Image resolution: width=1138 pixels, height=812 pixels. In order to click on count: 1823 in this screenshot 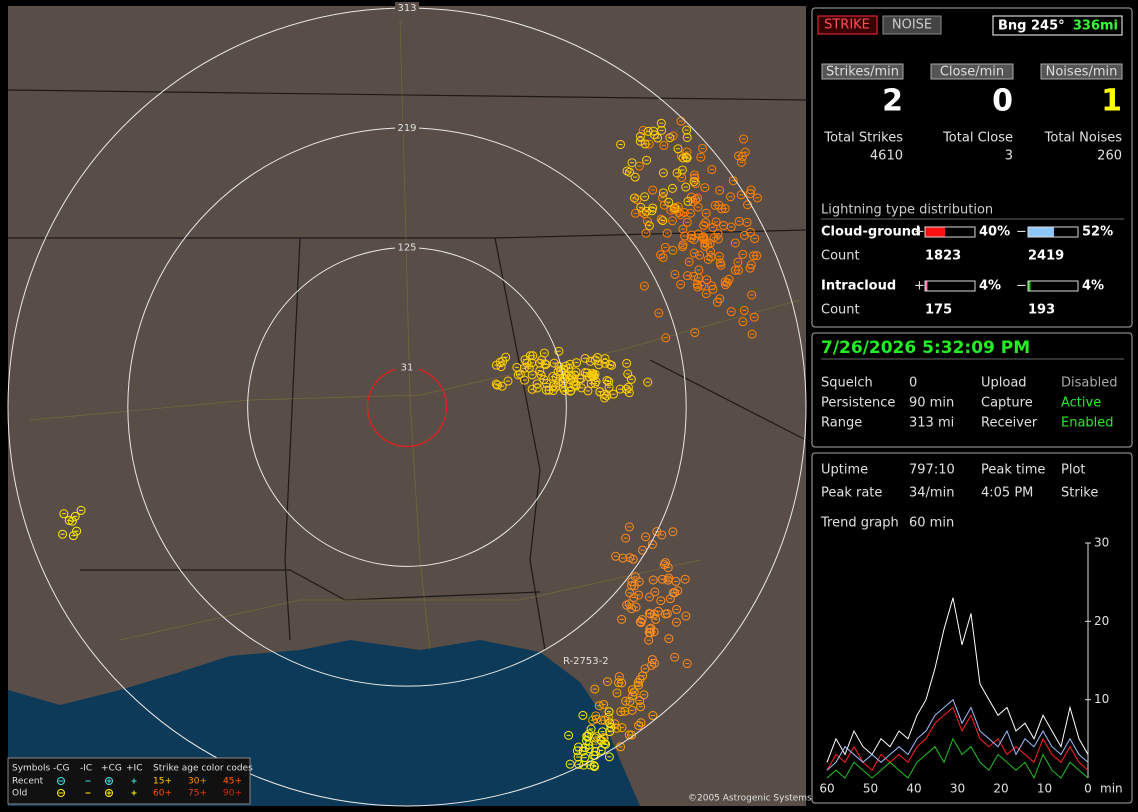, I will do `click(943, 256)`.